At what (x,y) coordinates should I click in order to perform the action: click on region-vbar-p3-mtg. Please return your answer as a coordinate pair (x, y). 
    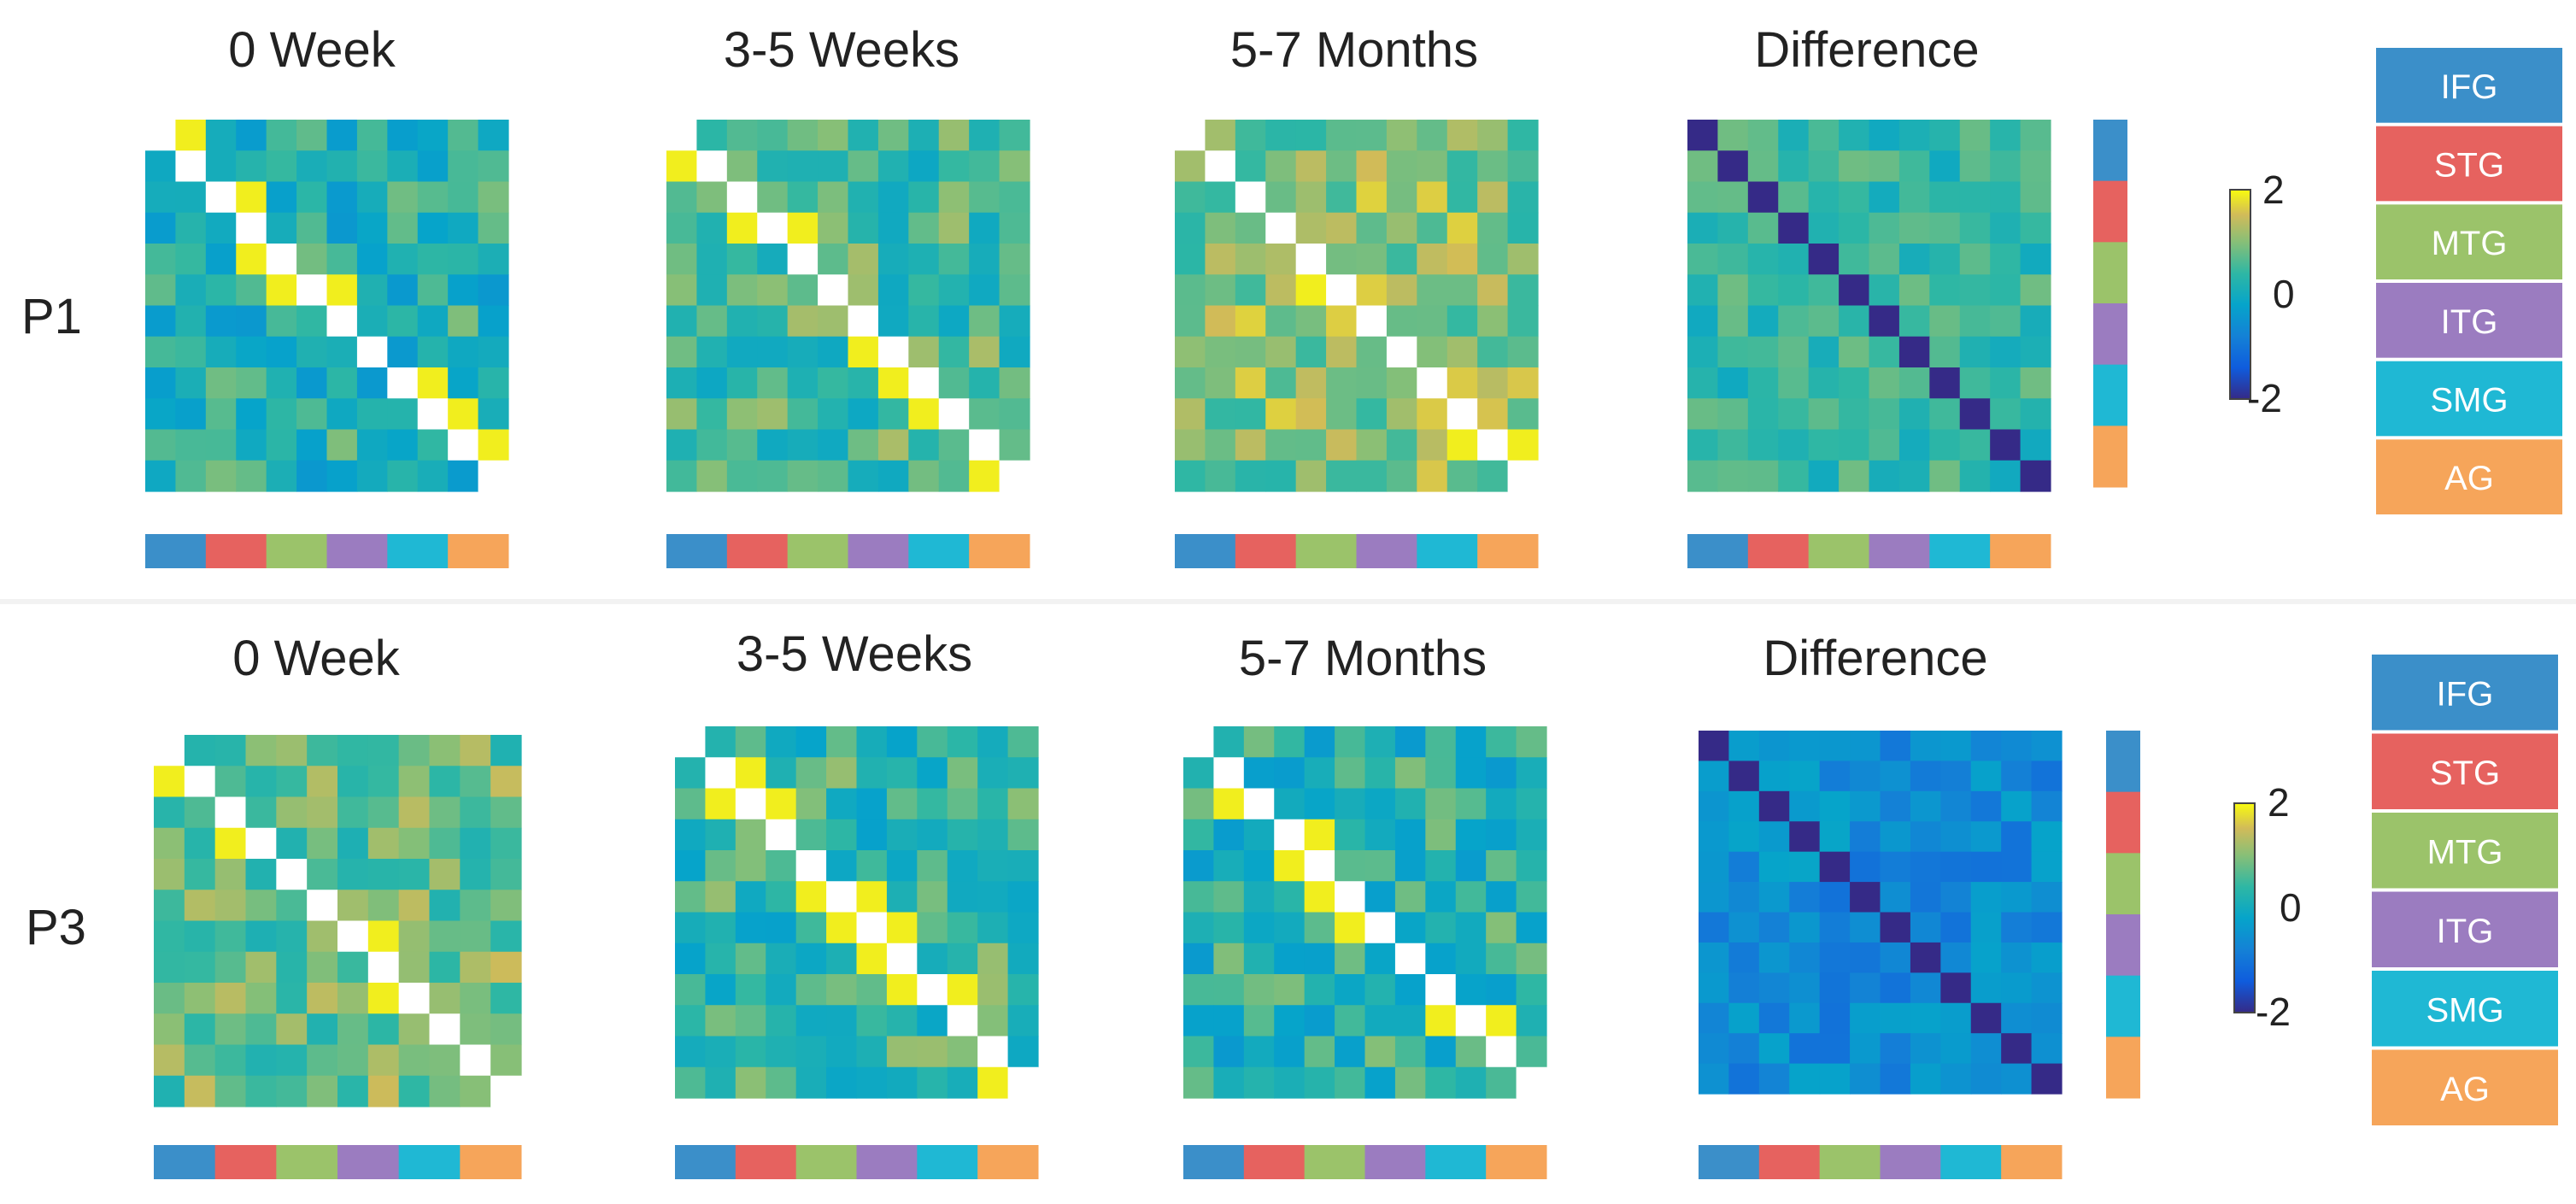
    Looking at the image, I should click on (2123, 884).